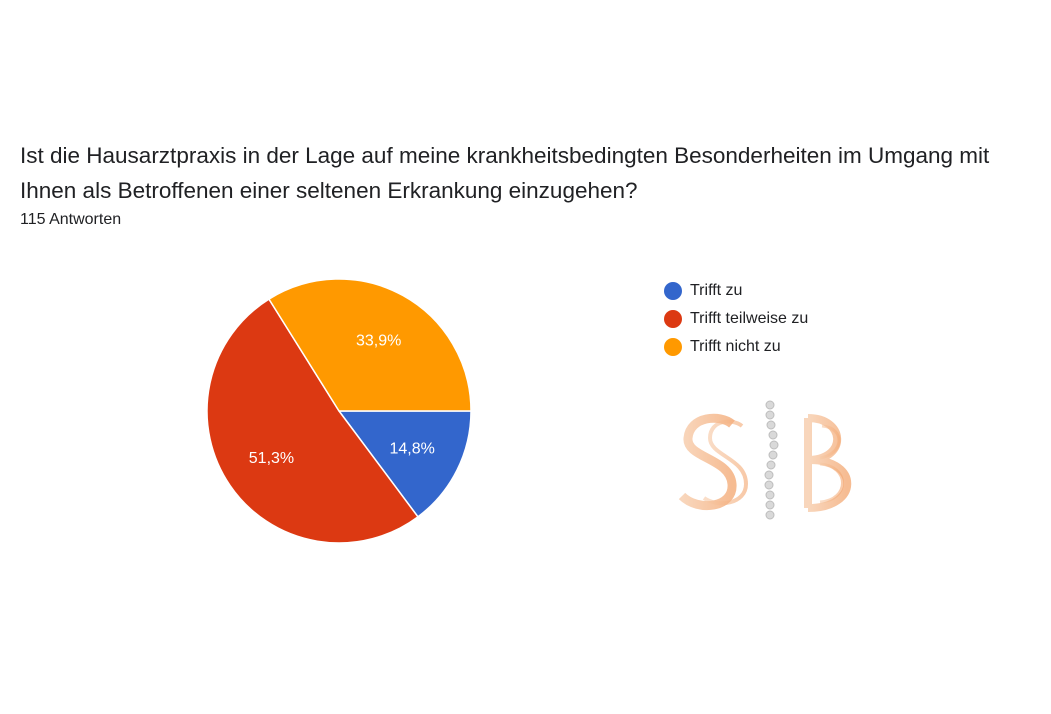  Describe the element at coordinates (765, 460) in the screenshot. I see `sb-logo-icon` at that location.